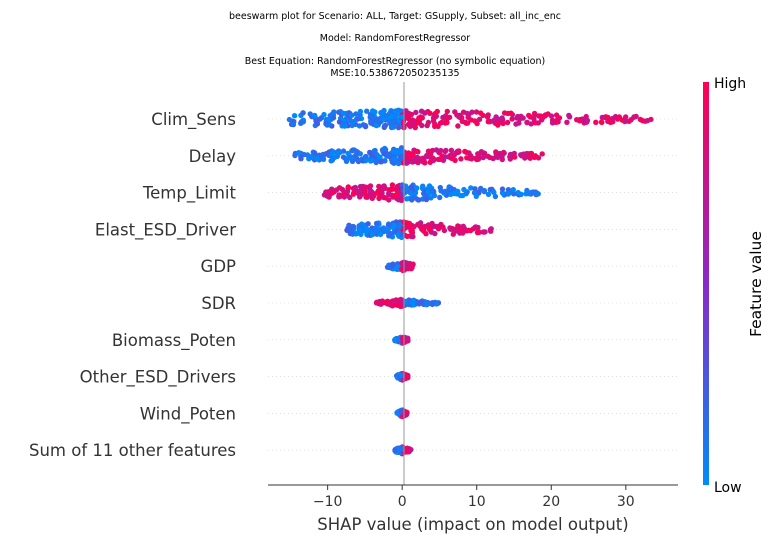 The height and width of the screenshot is (544, 776). What do you see at coordinates (734, 286) in the screenshot?
I see `colorbar: High Low Feature value` at bounding box center [734, 286].